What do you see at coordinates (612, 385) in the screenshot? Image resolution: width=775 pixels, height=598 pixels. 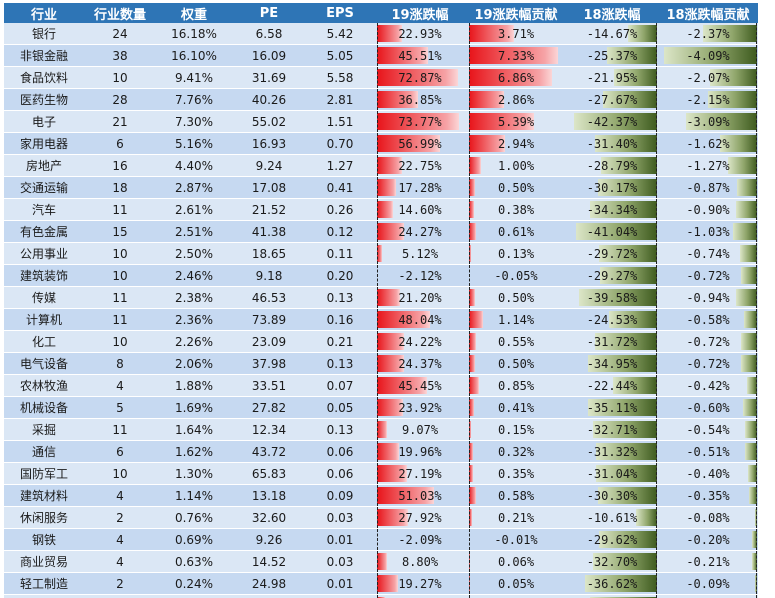 I see `cell-chg18: -22.44%` at bounding box center [612, 385].